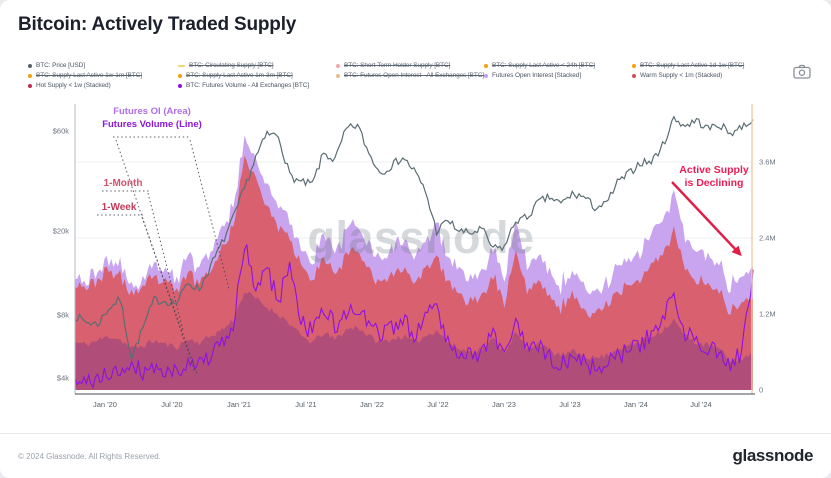  Describe the element at coordinates (767, 314) in the screenshot. I see `right-axis-tick-label: 1.2M` at that location.